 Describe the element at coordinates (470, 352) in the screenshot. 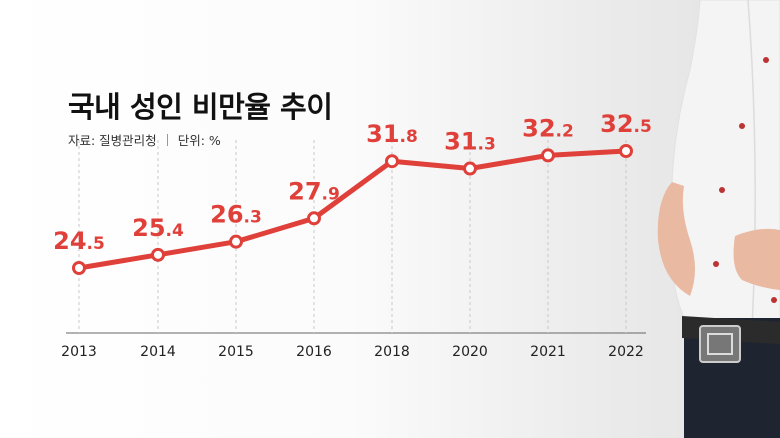

I see `x-tick-label: 2020` at that location.